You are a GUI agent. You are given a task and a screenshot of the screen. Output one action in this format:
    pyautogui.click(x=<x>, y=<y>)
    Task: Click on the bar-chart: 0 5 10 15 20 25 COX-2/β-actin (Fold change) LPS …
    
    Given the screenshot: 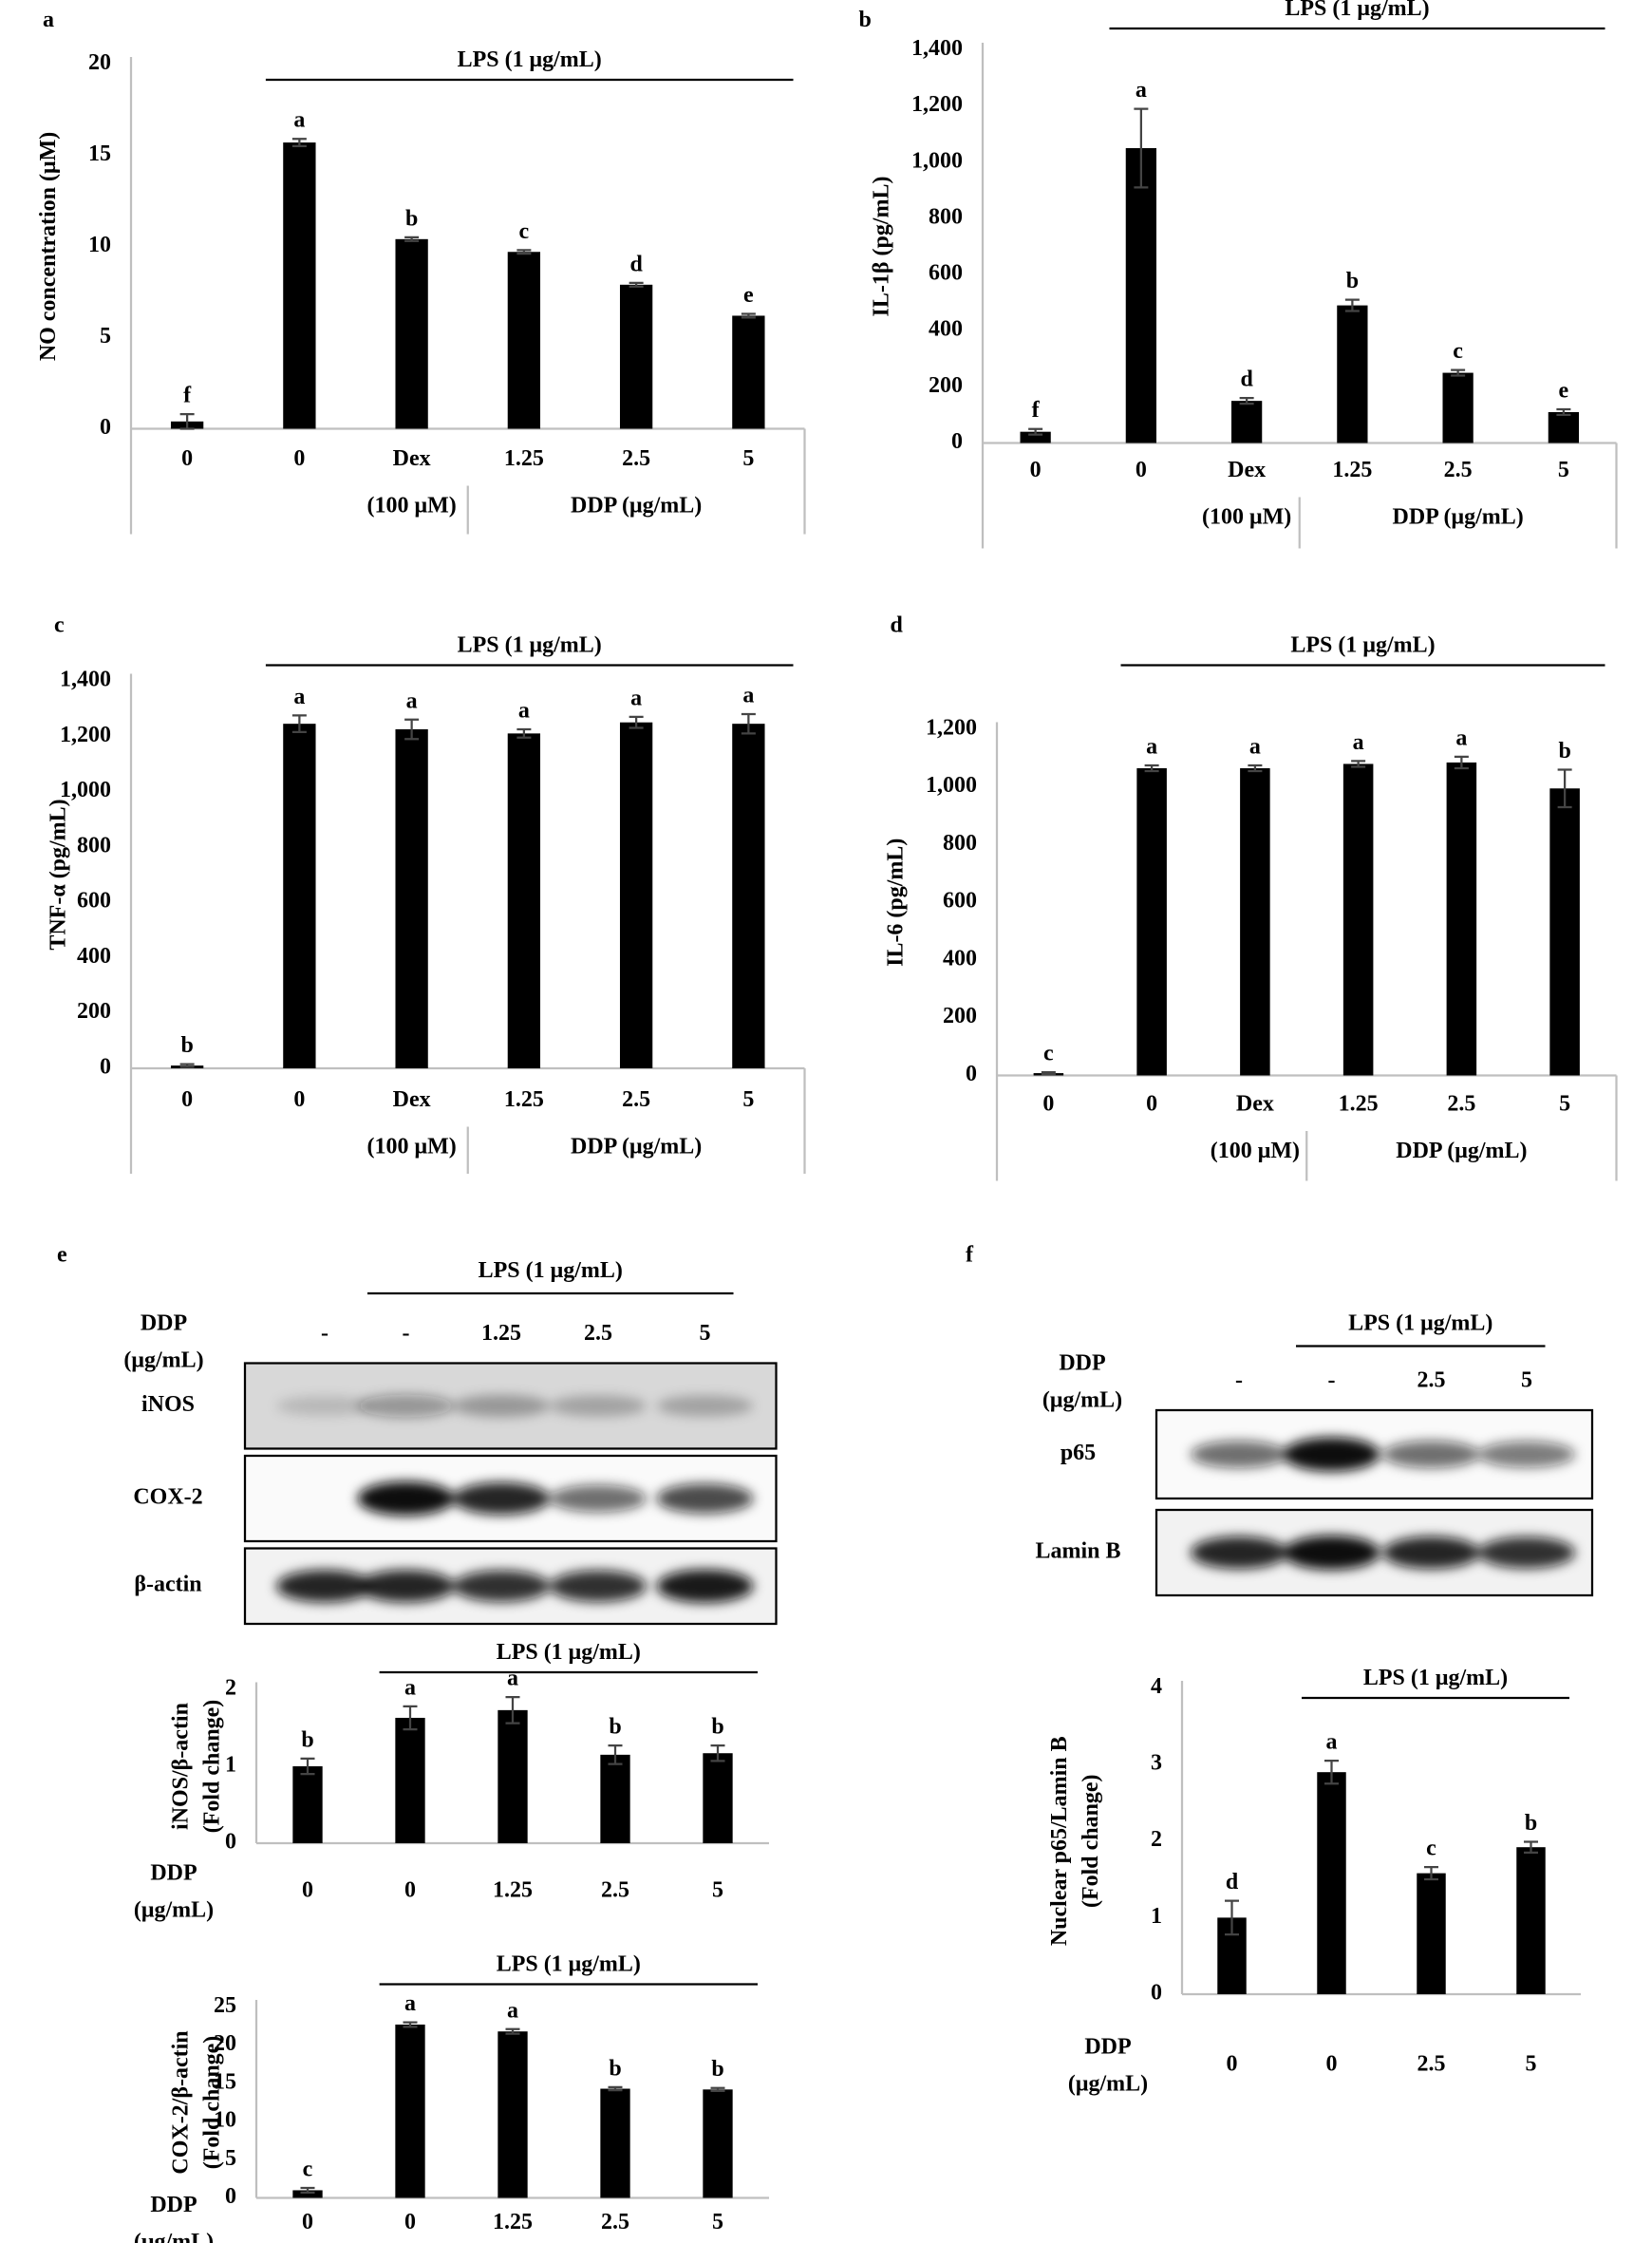 What is the action you would take?
    pyautogui.click(x=452, y=2097)
    